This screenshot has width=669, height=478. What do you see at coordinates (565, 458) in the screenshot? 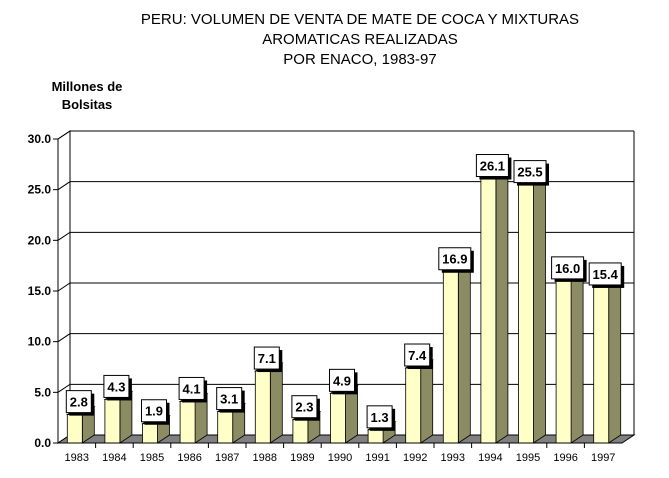
I see `x-tick-label: 1996` at bounding box center [565, 458].